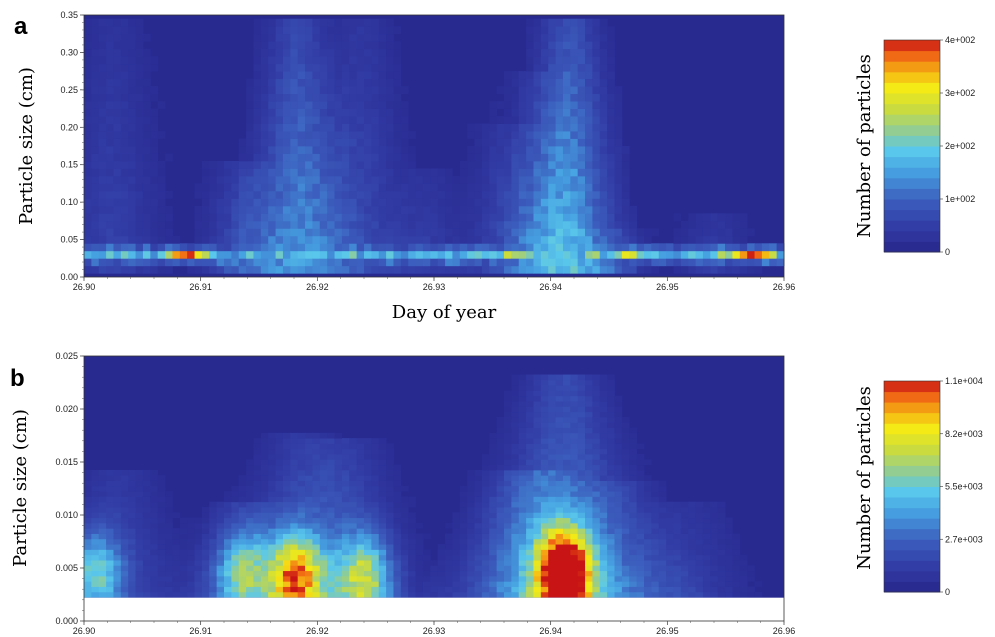 This screenshot has width=995, height=637. Describe the element at coordinates (912, 205) in the screenshot. I see `panel-a-colorbar-step` at that location.